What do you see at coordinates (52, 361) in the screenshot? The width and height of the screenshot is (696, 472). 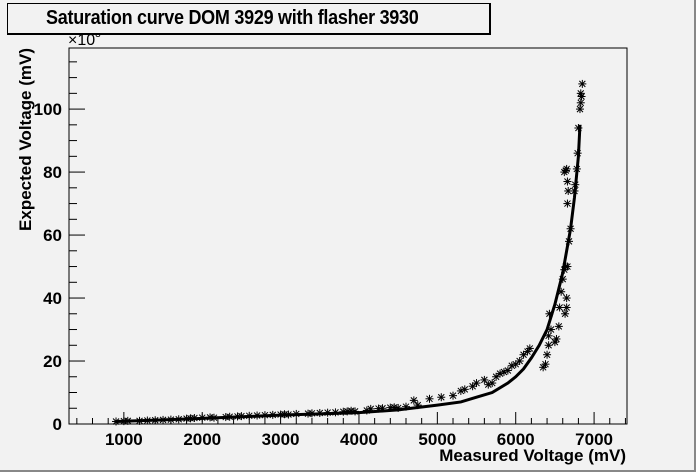 I see `y-tick-label: 20` at bounding box center [52, 361].